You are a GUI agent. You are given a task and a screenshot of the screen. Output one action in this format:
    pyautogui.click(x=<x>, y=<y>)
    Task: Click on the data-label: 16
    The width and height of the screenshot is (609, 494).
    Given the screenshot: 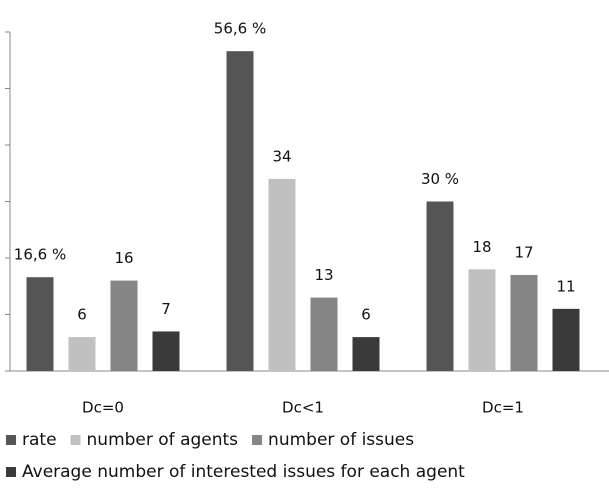 What is the action you would take?
    pyautogui.click(x=123, y=258)
    